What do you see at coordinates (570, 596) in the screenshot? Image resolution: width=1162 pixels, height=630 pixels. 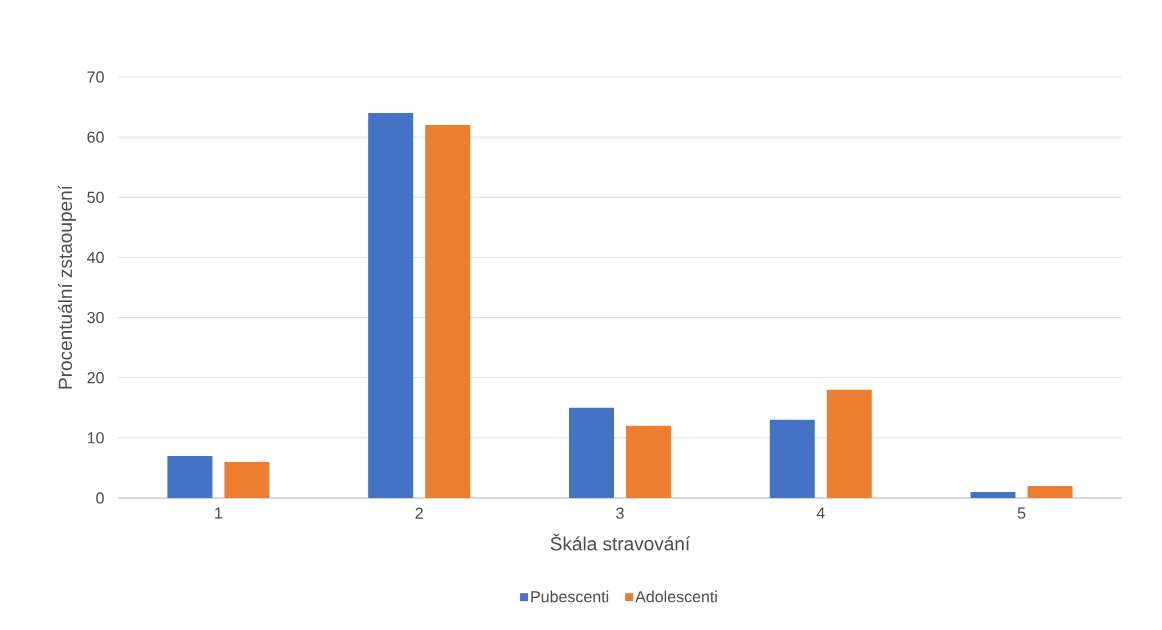 I see `legend-label: Pubescenti` at bounding box center [570, 596].